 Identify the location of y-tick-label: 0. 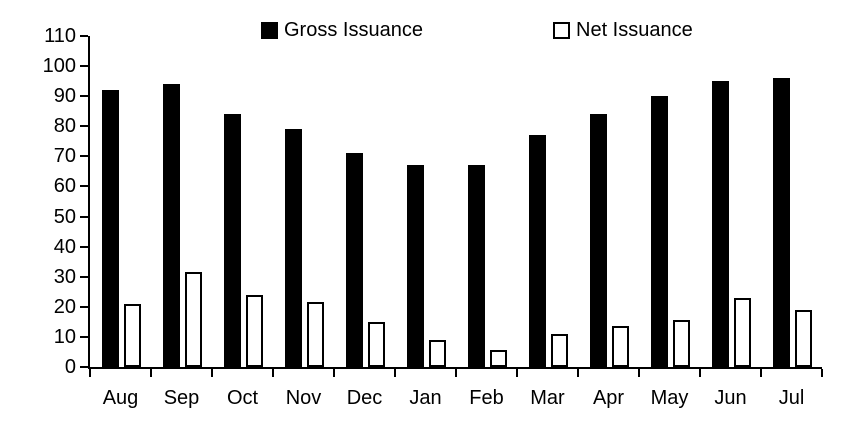
(70, 367).